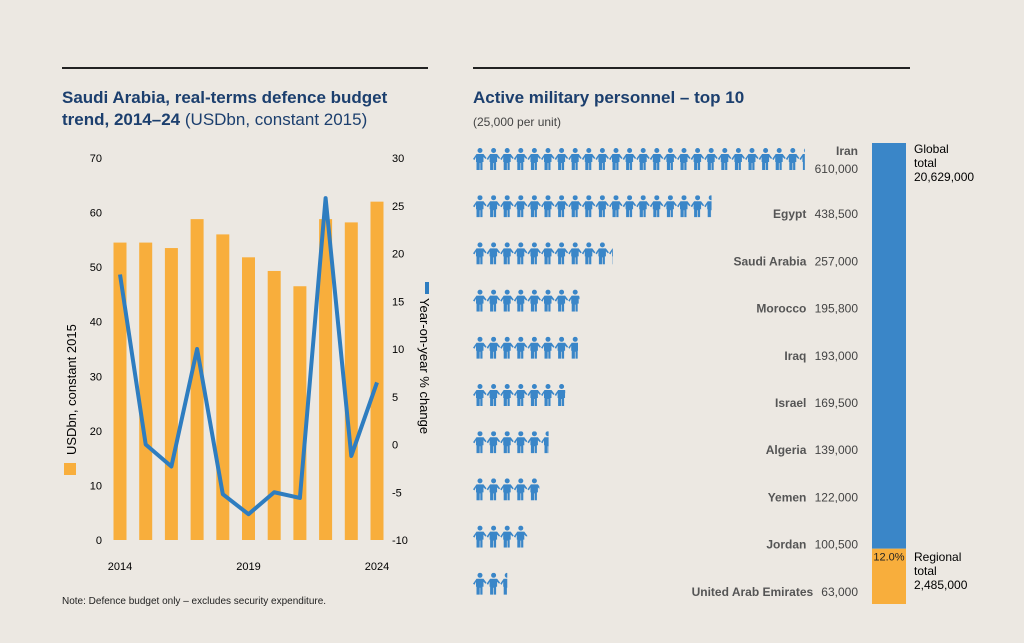  What do you see at coordinates (398, 159) in the screenshot?
I see `right-tick-label: 30` at bounding box center [398, 159].